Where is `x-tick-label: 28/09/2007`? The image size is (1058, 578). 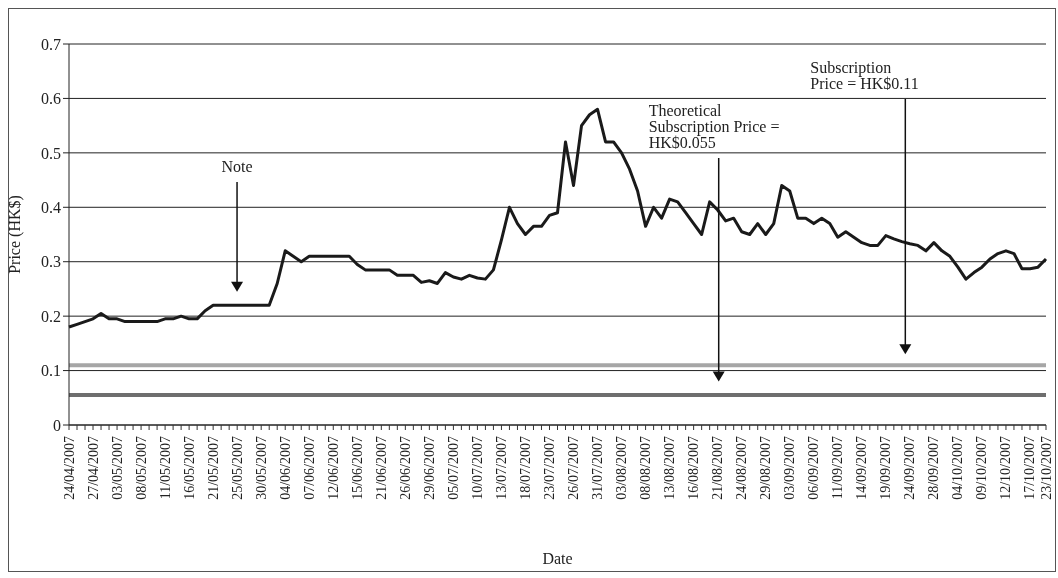
x-tick-label: 28/09/2007 is located at coordinates (934, 468).